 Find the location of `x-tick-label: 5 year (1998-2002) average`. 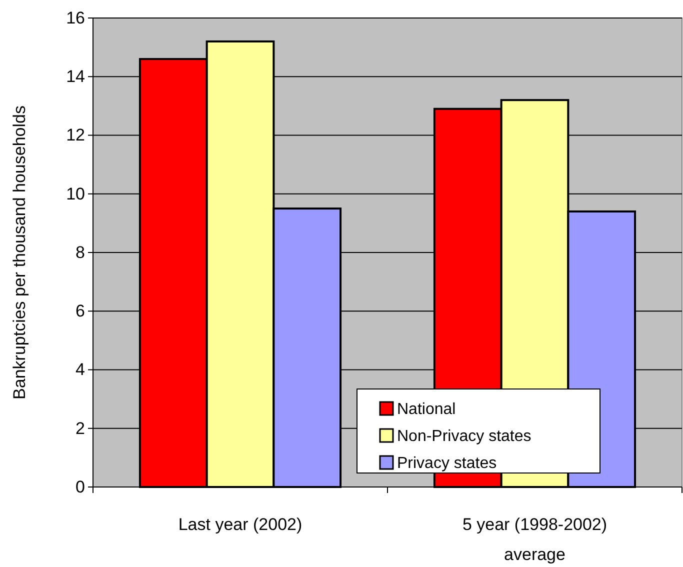

x-tick-label: 5 year (1998-2002) average is located at coordinates (535, 539).